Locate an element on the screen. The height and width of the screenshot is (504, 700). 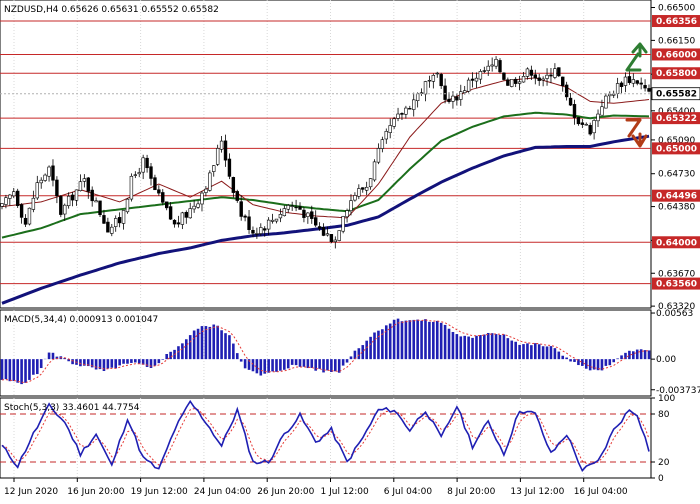
current-price-label: 0.65582 is located at coordinates (676, 95).